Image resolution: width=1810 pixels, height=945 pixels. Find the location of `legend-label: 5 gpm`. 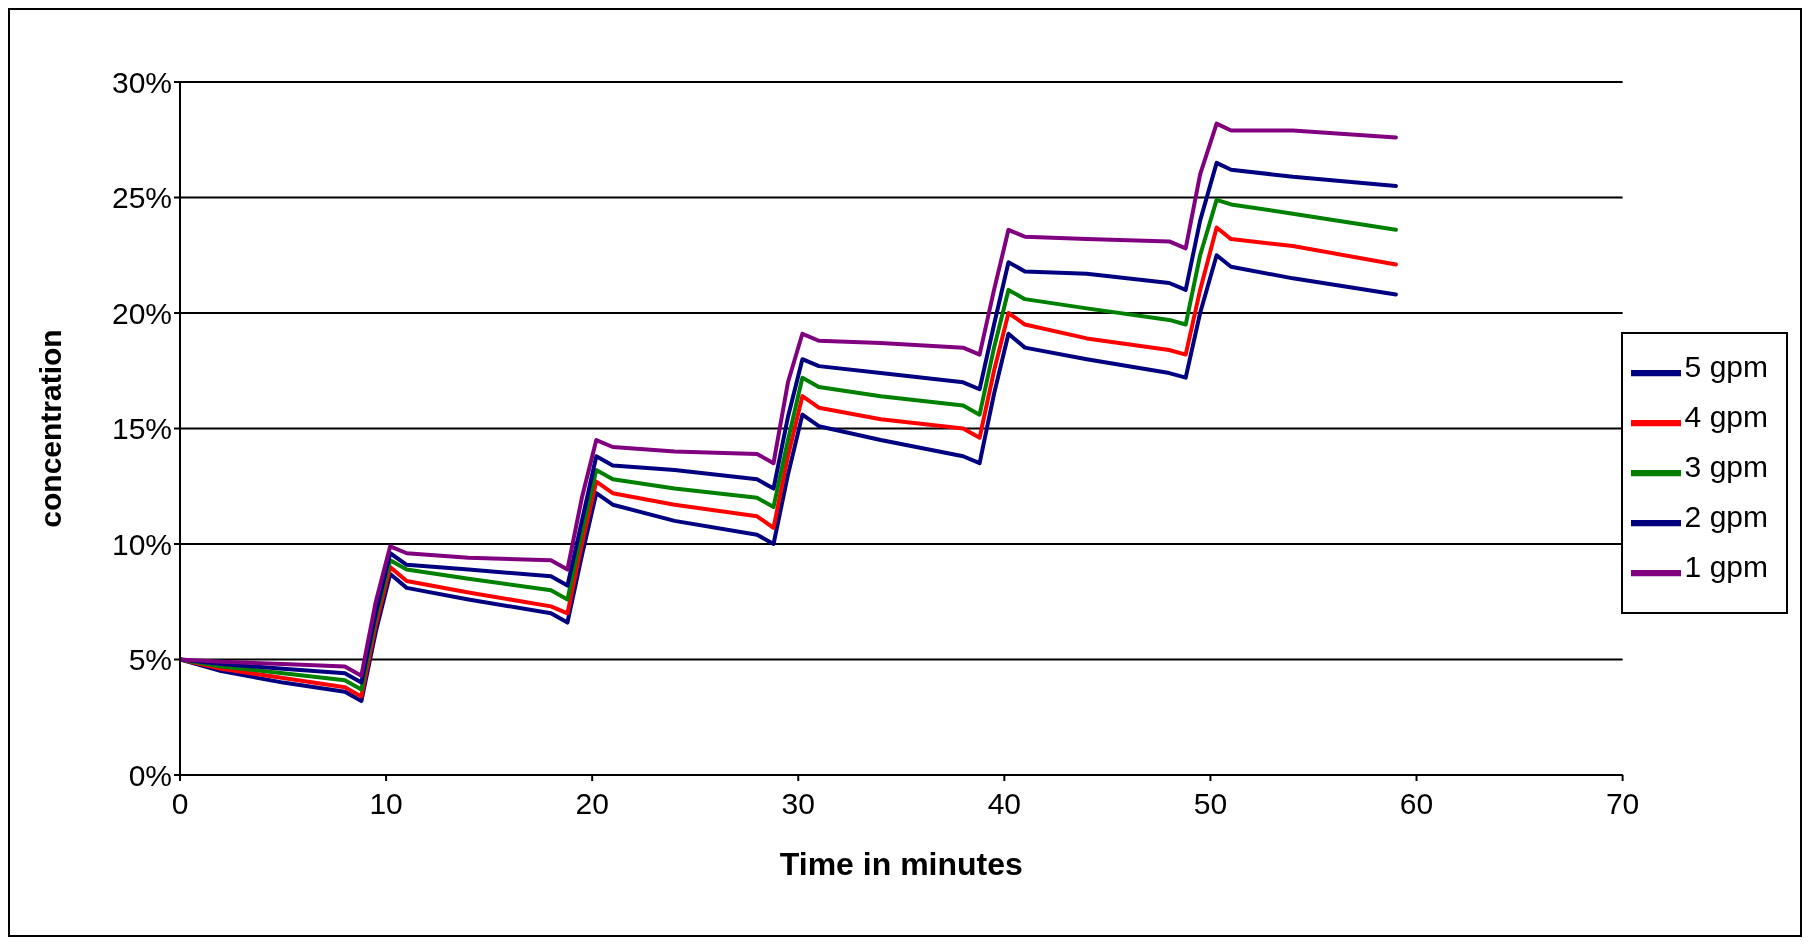

legend-label: 5 gpm is located at coordinates (1726, 366).